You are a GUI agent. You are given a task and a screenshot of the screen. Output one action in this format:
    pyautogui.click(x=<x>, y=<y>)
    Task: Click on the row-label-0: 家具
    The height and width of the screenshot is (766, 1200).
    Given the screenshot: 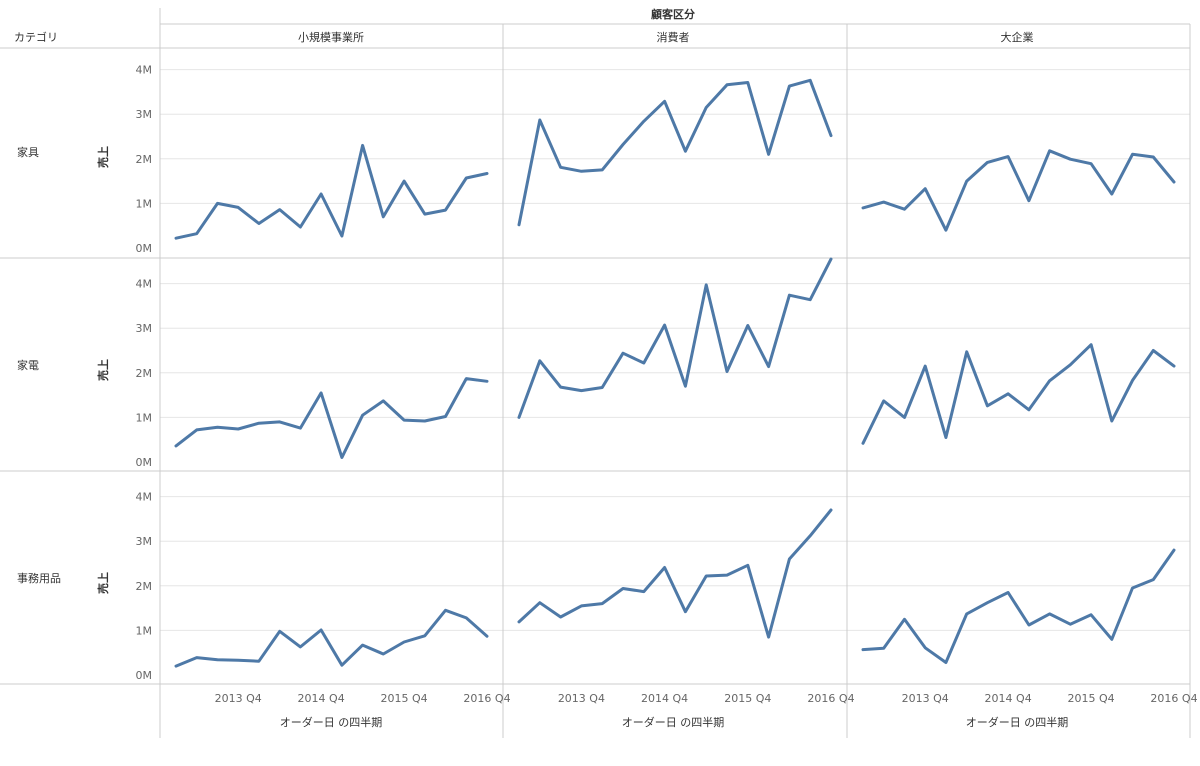 What is the action you would take?
    pyautogui.click(x=28, y=152)
    